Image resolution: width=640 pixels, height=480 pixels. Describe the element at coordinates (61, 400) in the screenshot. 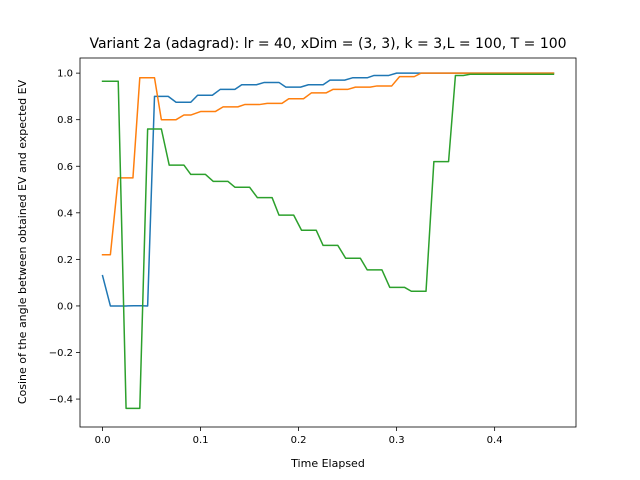

I see `y-tick-label: −0.4` at that location.